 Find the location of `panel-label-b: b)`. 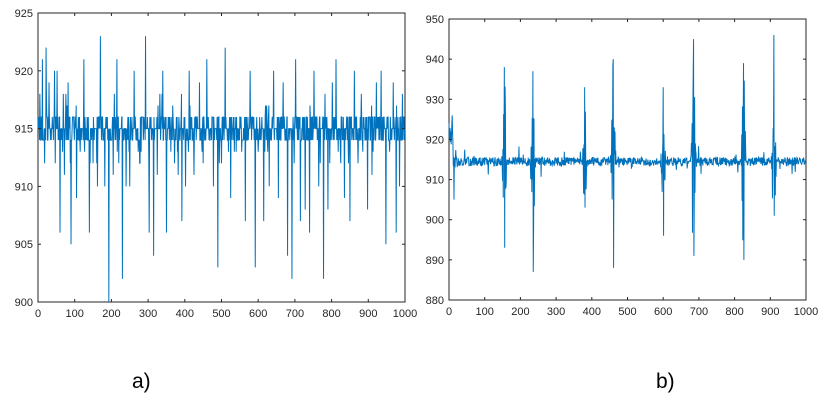

panel-label-b: b) is located at coordinates (665, 381).